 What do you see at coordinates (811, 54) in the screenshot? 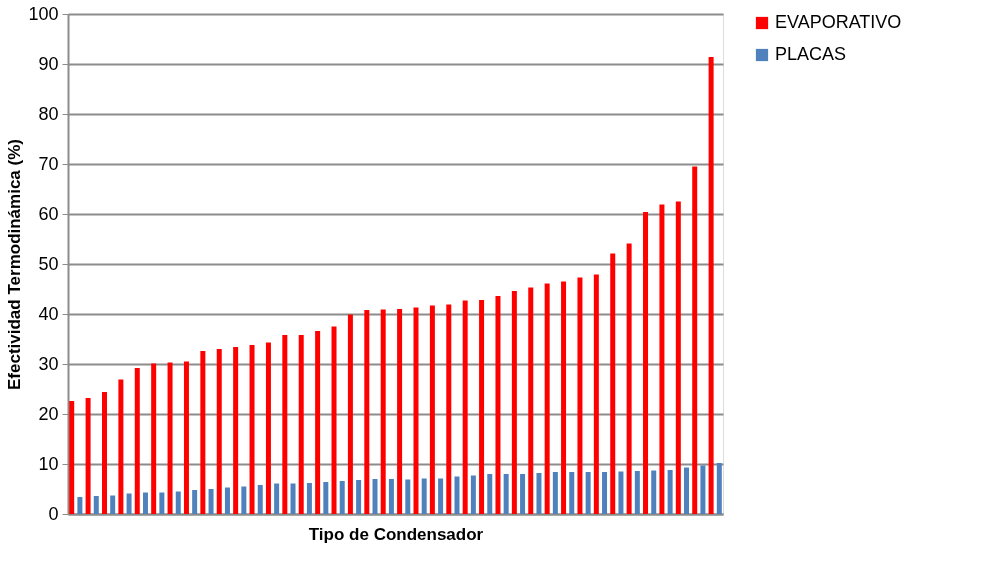
I see `legend-label: PLACAS` at bounding box center [811, 54].